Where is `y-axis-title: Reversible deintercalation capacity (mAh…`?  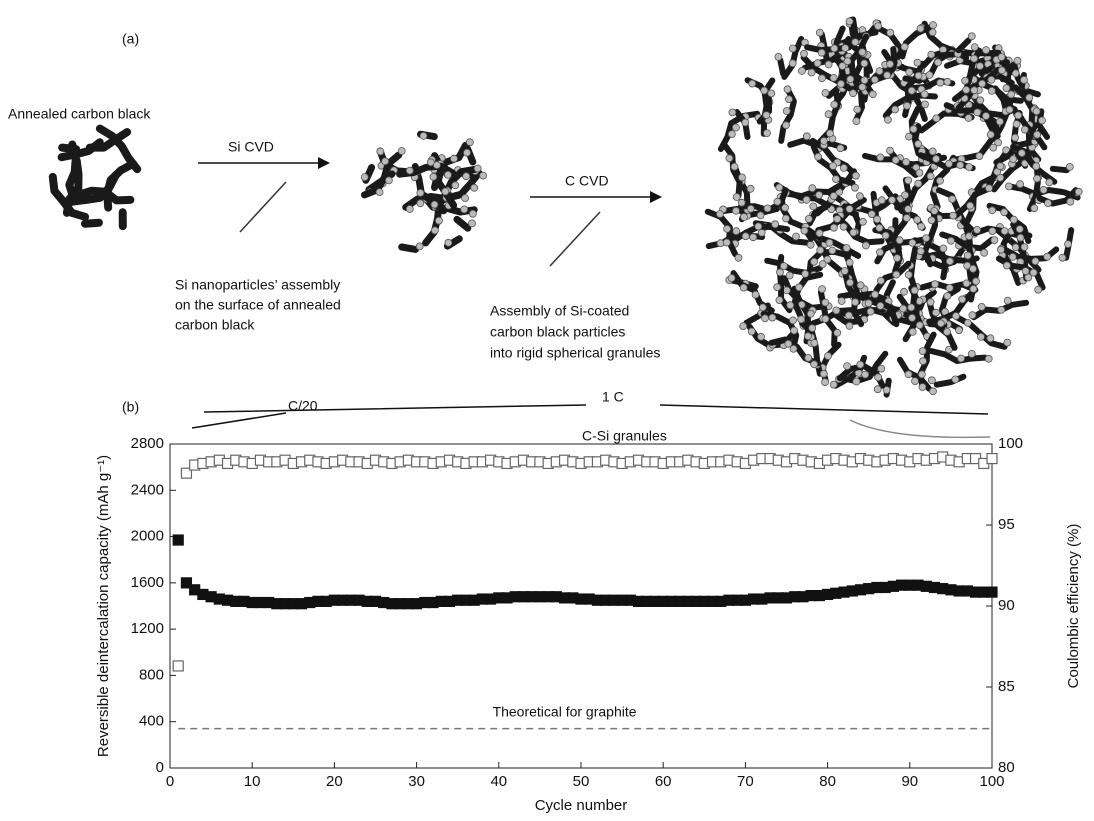 y-axis-title: Reversible deintercalation capacity (mAh… is located at coordinates (103, 606).